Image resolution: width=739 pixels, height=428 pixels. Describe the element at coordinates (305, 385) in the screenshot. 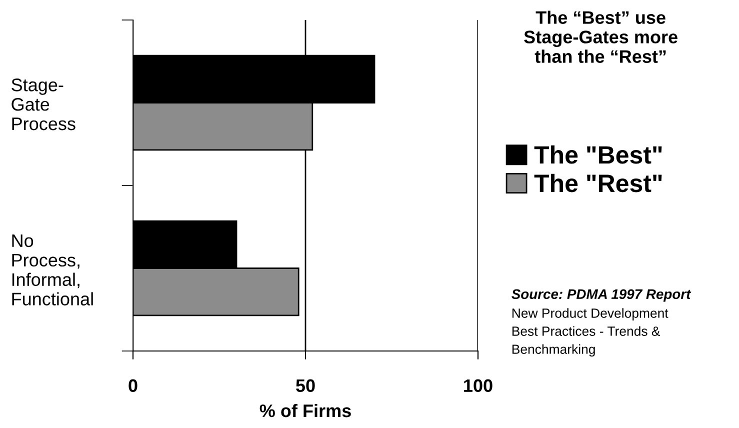

I see `x-tick-label: 50` at that location.